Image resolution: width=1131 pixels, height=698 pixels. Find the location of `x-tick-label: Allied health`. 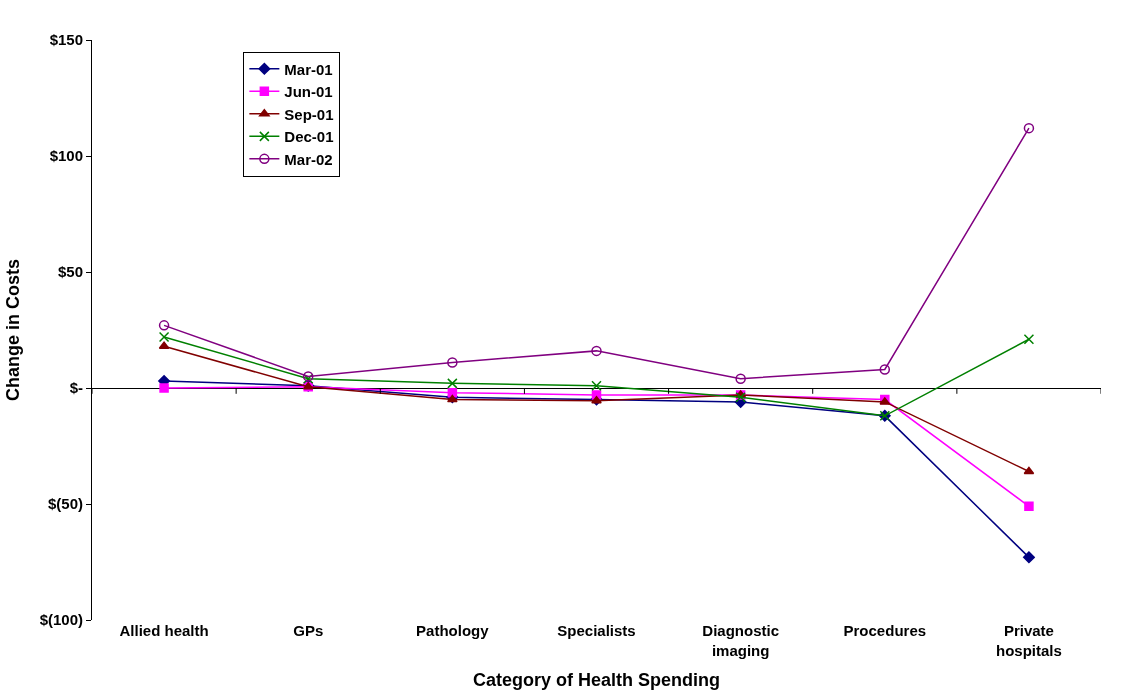

x-tick-label: Allied health is located at coordinates (164, 630).